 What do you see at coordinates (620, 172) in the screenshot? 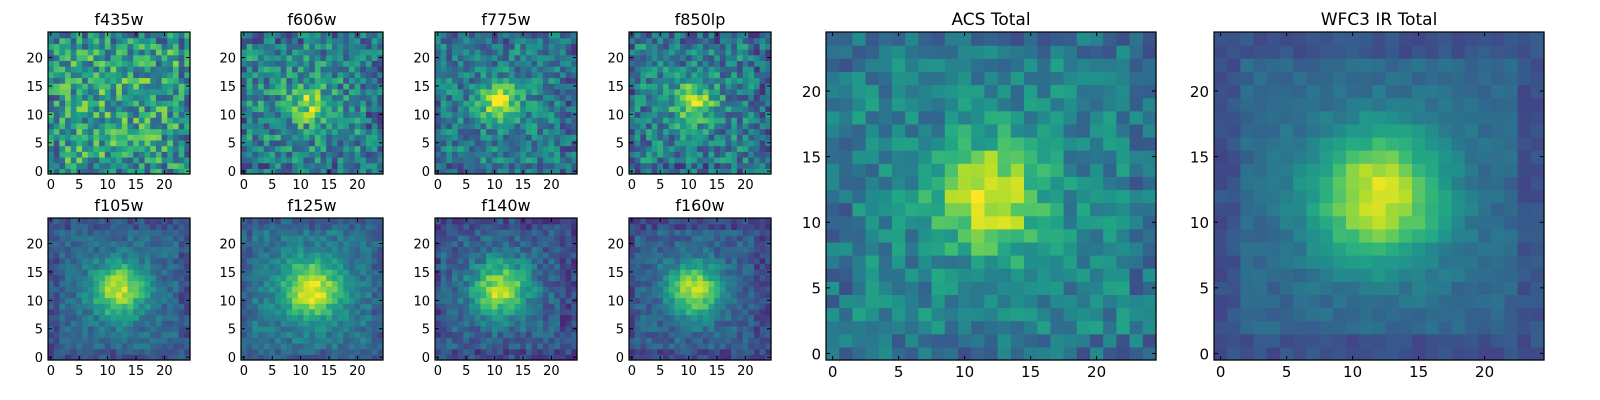
I see `y-tick-label: 0` at bounding box center [620, 172].